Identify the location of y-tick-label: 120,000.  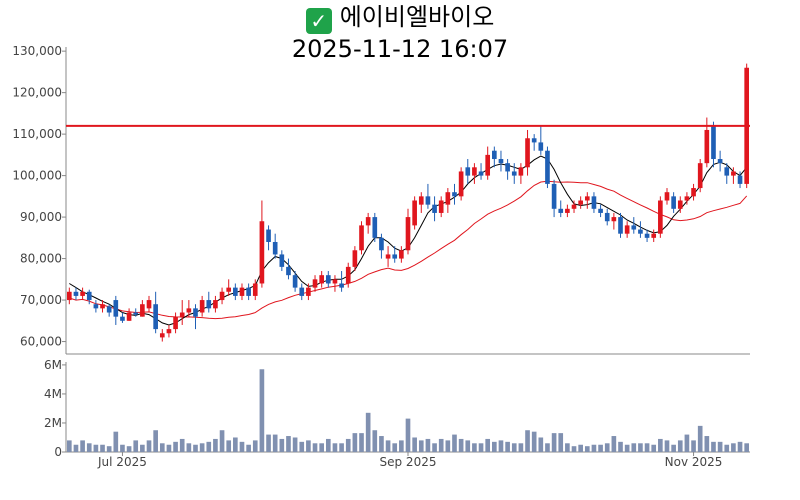
(37, 93).